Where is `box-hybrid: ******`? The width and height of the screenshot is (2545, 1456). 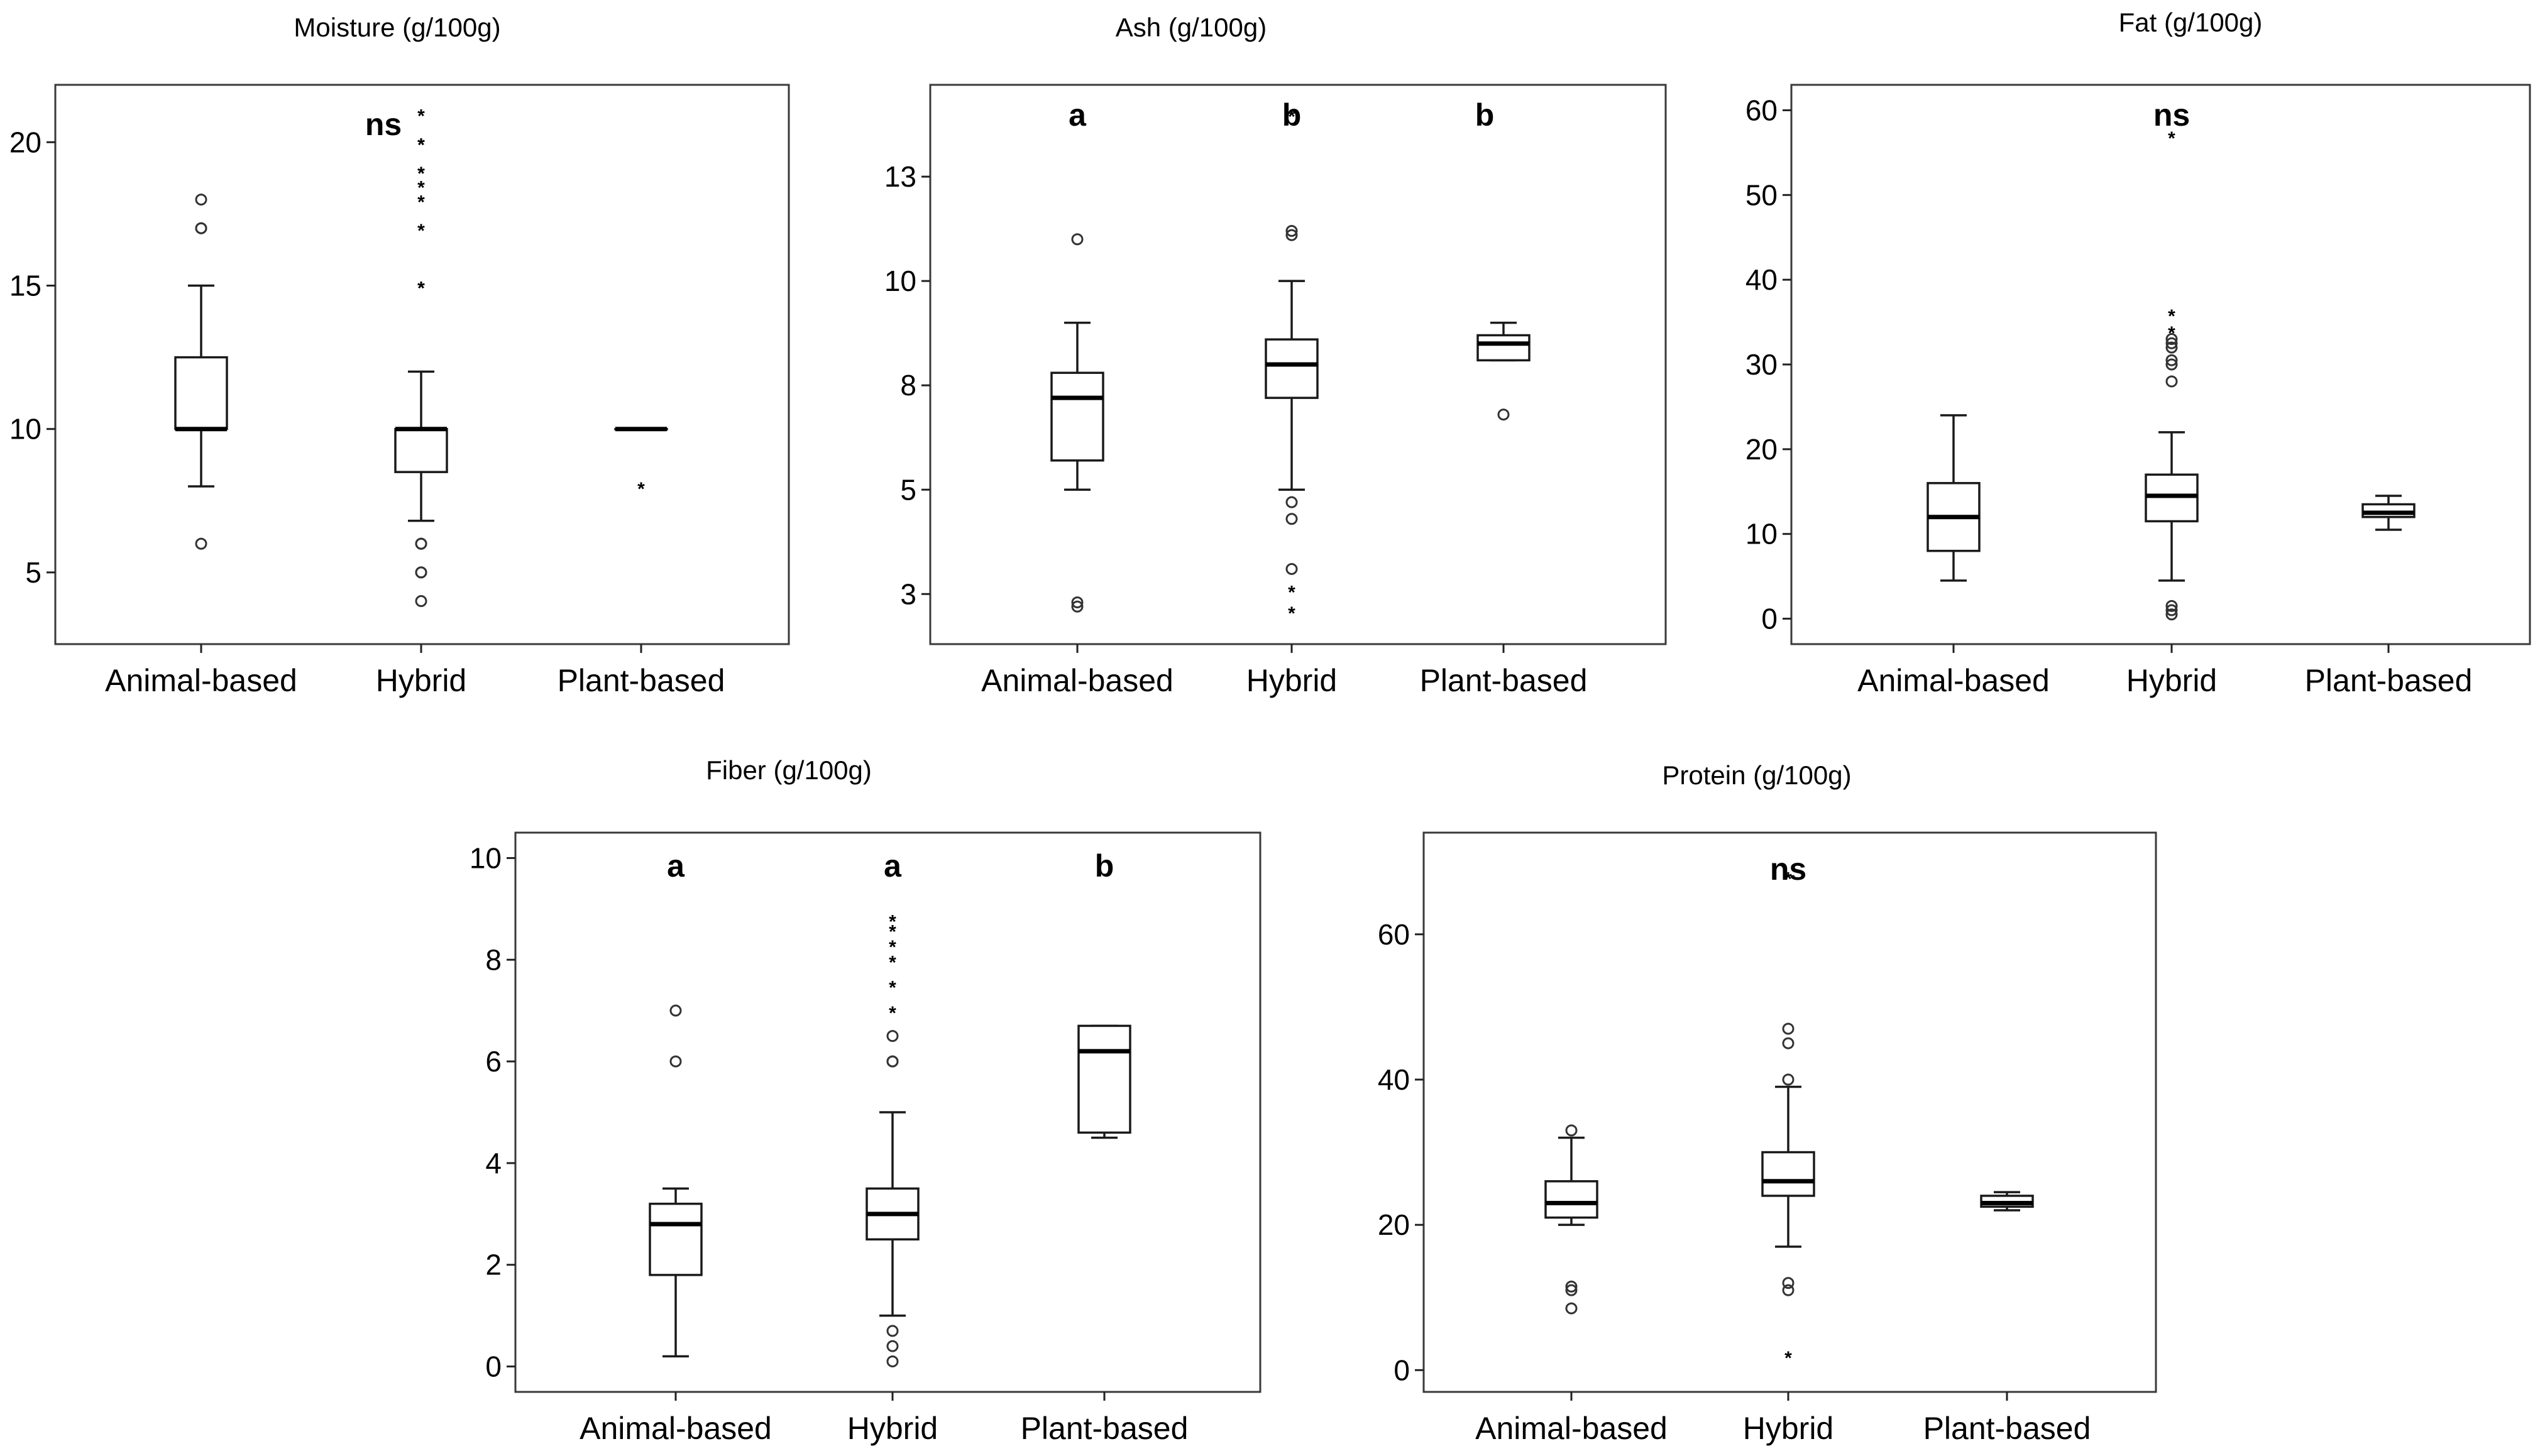
box-hybrid: ****** is located at coordinates (893, 1139).